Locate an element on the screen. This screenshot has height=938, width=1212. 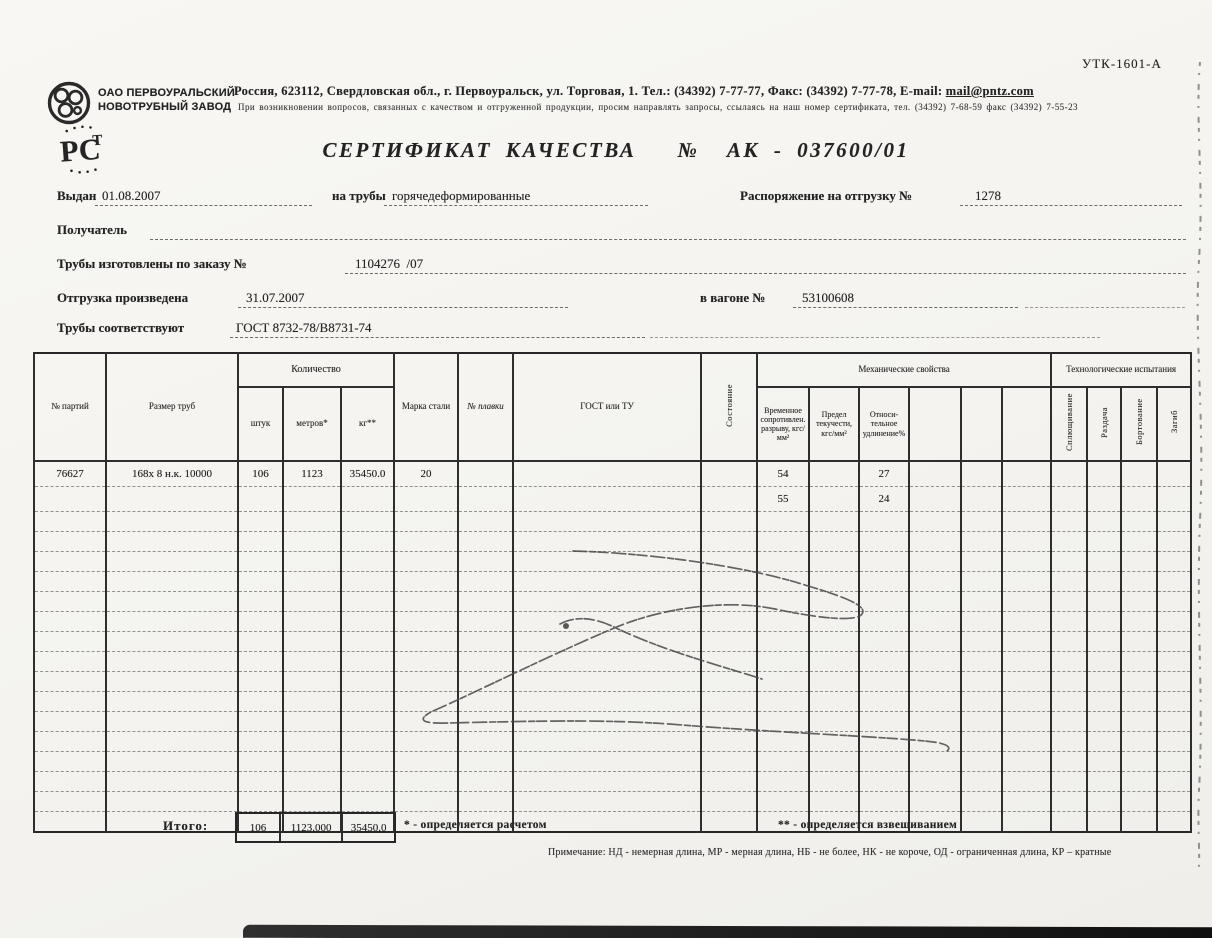
rst-certification-mark-icon: РС Т is located at coordinates (83, 149).